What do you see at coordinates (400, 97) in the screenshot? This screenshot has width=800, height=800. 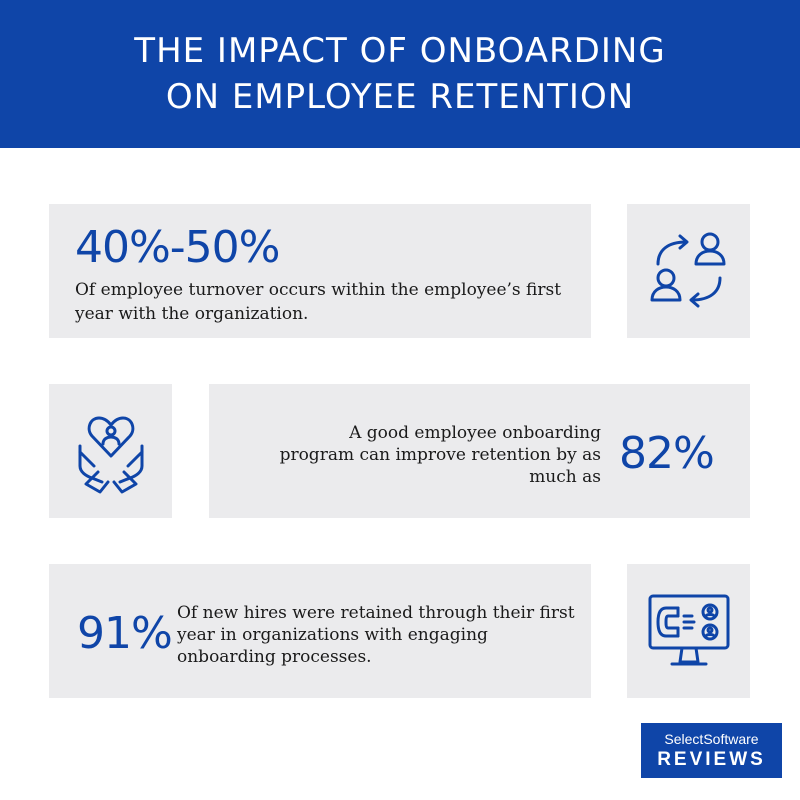 I see `title-line-2: ON EMPLOYEE RETENTION` at bounding box center [400, 97].